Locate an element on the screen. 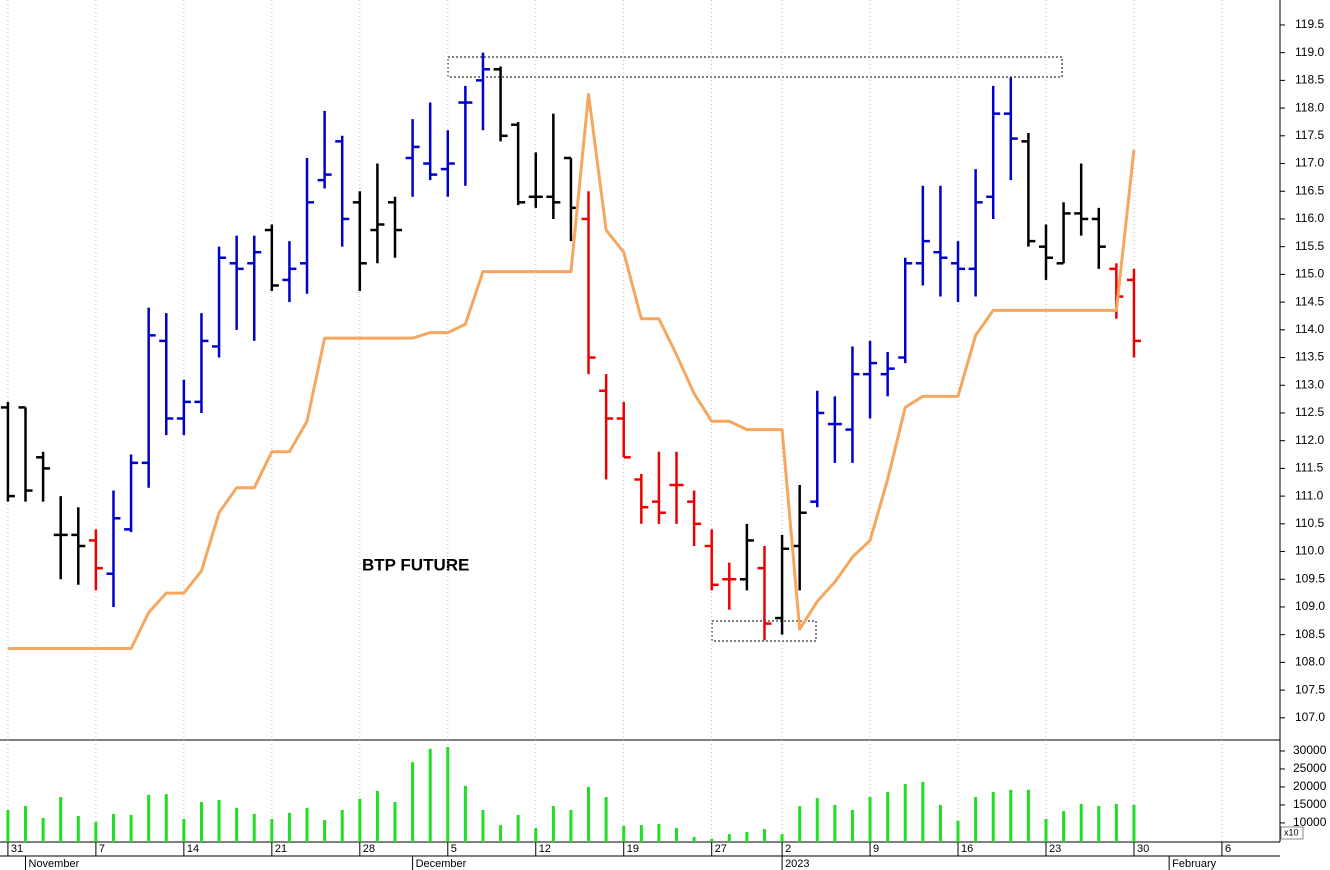 Image resolution: width=1330 pixels, height=870 pixels. x-tick-label: 7 is located at coordinates (102, 849).